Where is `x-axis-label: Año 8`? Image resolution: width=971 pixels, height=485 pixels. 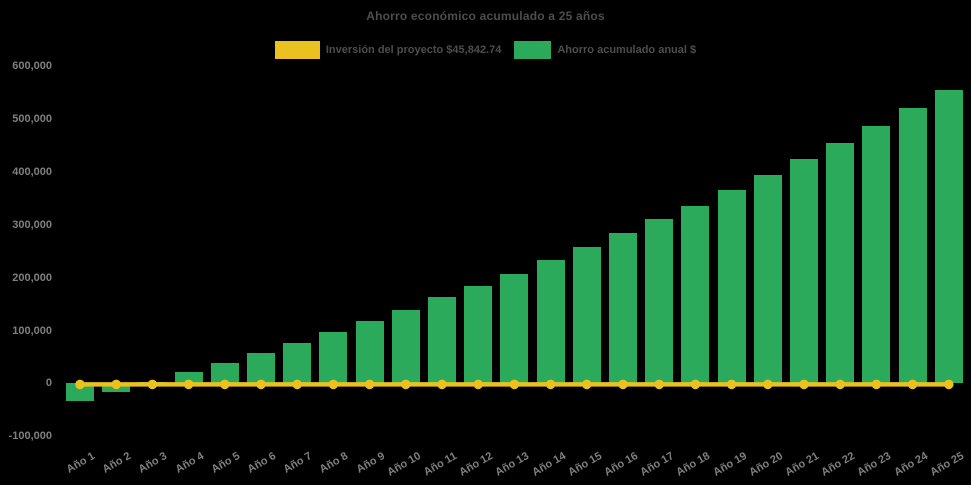
x-axis-label: Año 8 is located at coordinates (334, 463).